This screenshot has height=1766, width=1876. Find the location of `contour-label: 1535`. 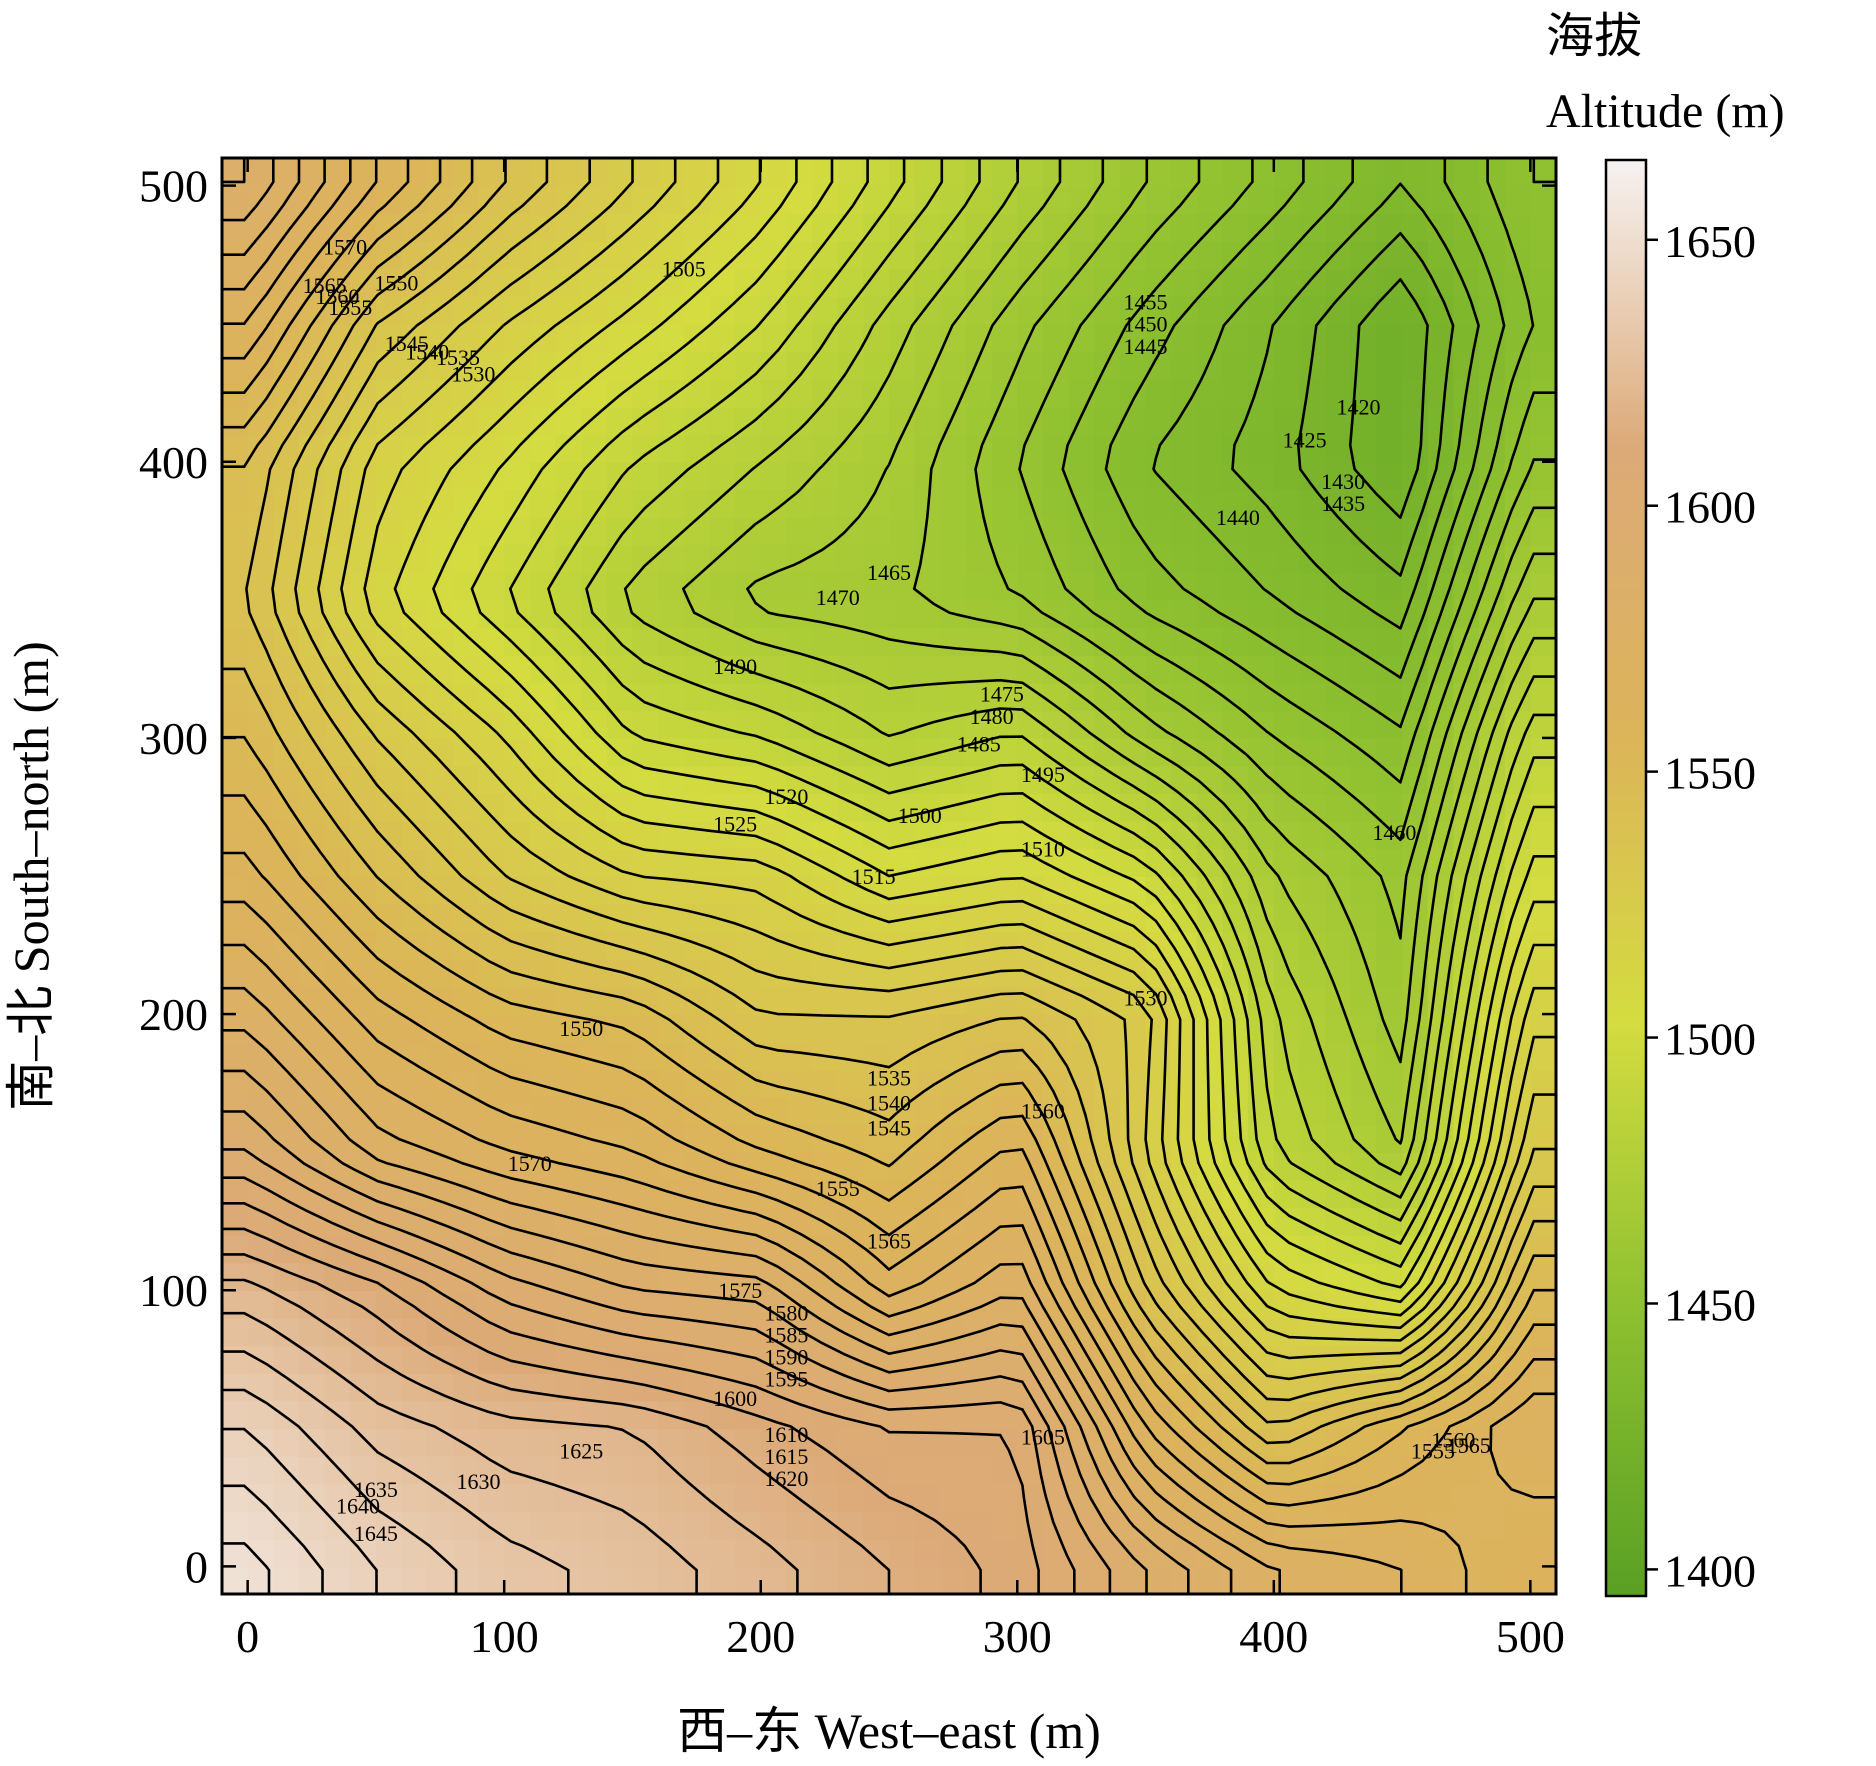

contour-label: 1535 is located at coordinates (889, 1078).